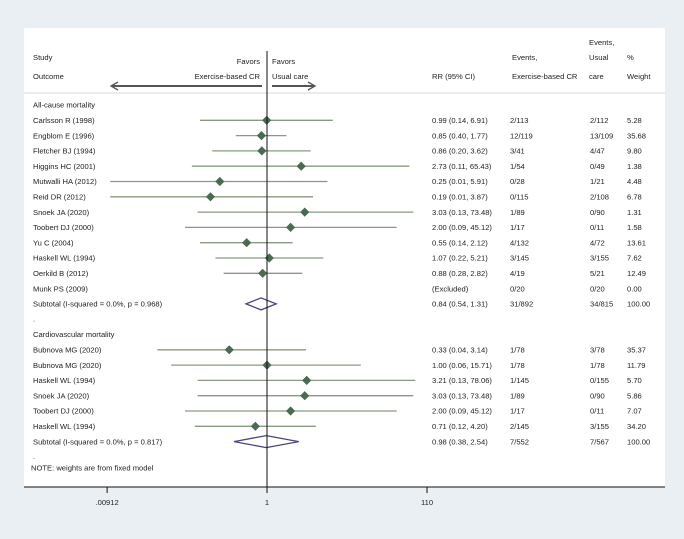 The height and width of the screenshot is (539, 684). I want to click on study-events-cr: 4/132, so click(519, 242).